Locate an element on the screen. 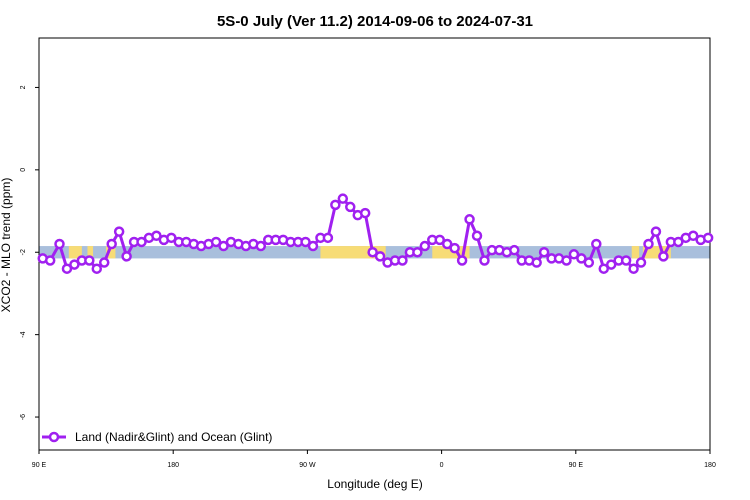 This screenshot has width=750, height=500. y-tick-label: 0 is located at coordinates (23, 170).